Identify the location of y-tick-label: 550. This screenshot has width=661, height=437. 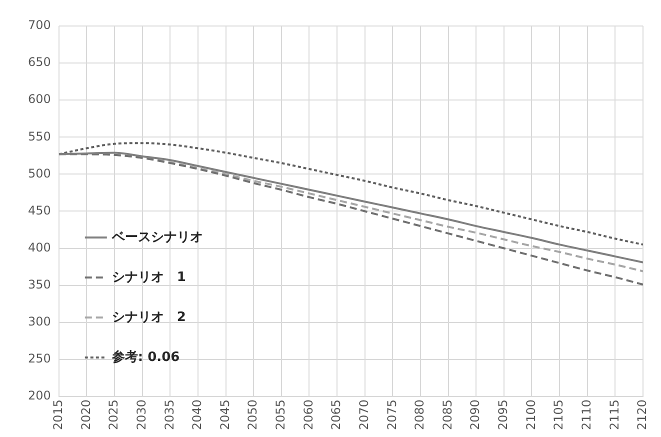
(39, 136).